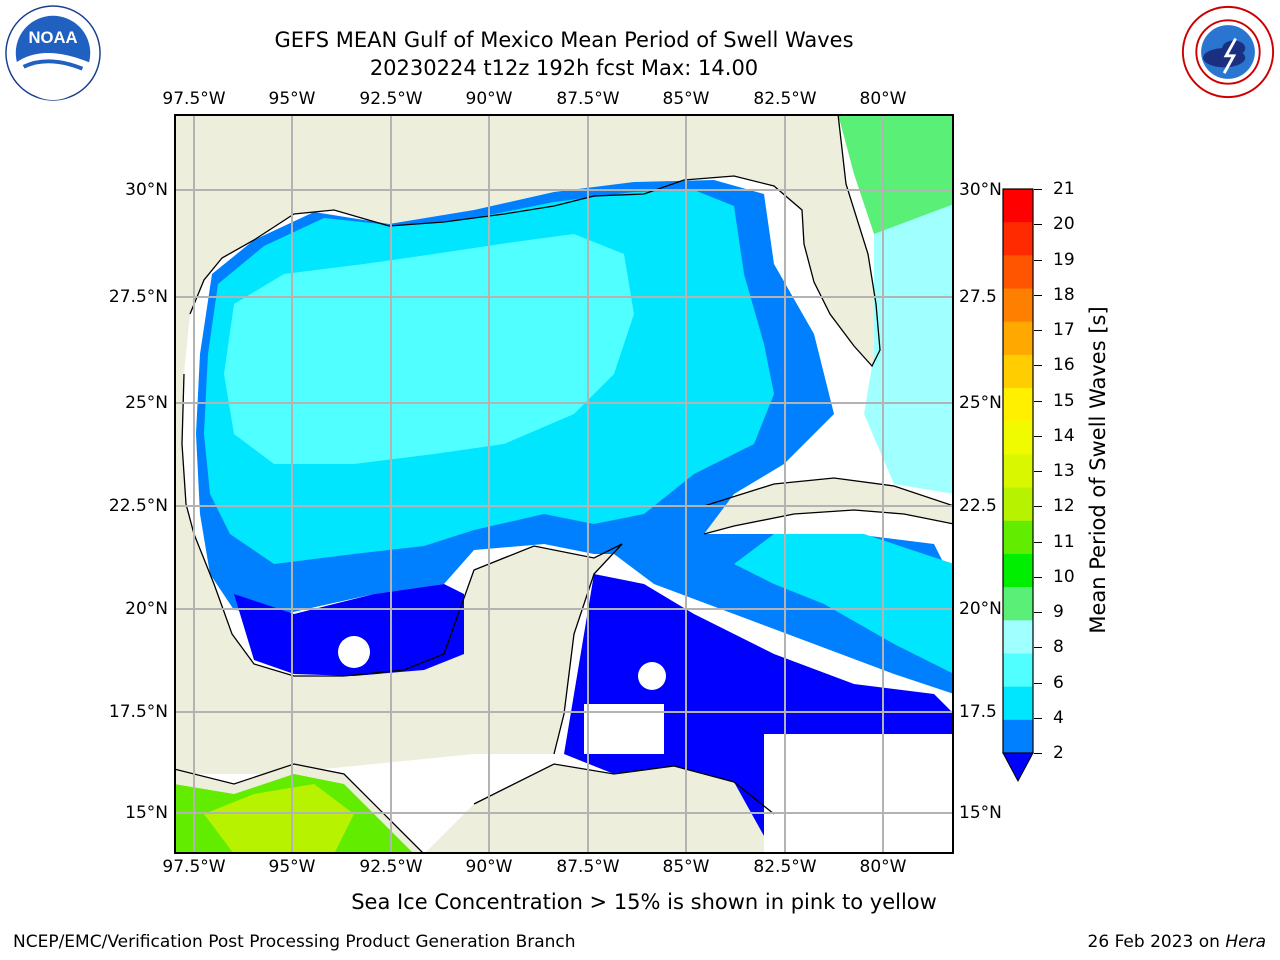 The width and height of the screenshot is (1280, 960). What do you see at coordinates (1064, 506) in the screenshot?
I see `colorbar-tick-label: 12` at bounding box center [1064, 506].